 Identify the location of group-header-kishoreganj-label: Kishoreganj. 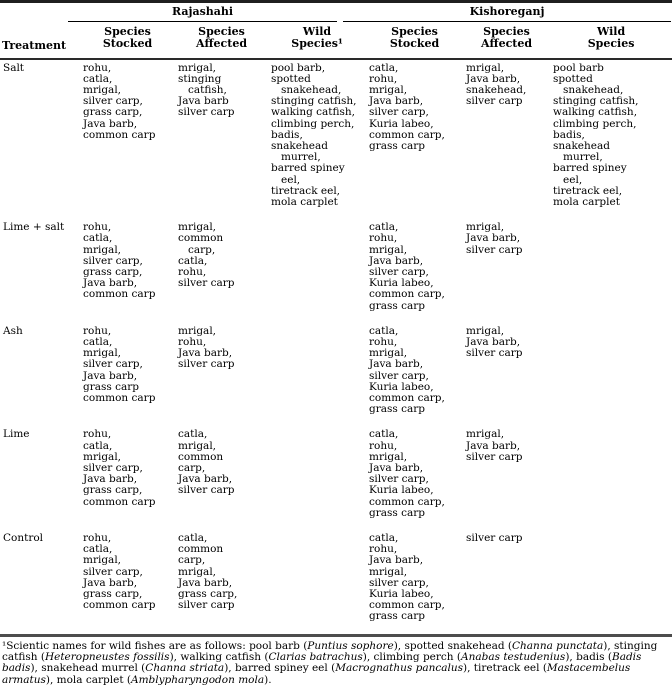
(507, 13).